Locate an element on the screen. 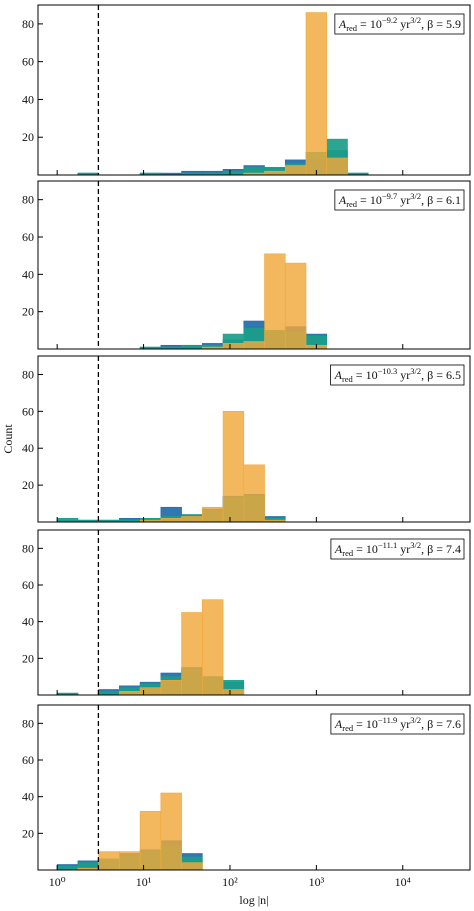 Image resolution: width=474 pixels, height=911 pixels. annotation: Ared = 10−10.3 yr3/2, β = 6.5 is located at coordinates (397, 375).